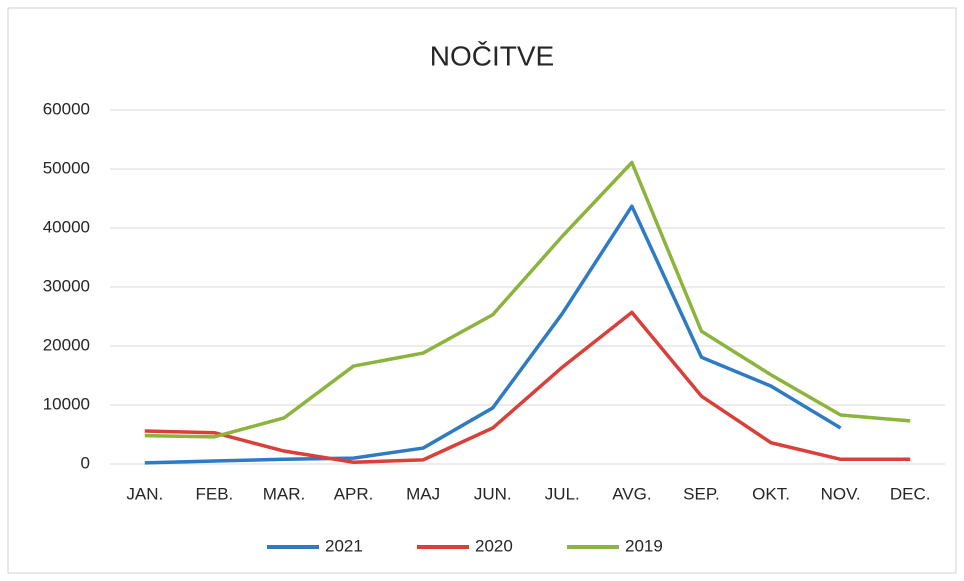 Image resolution: width=964 pixels, height=581 pixels. I want to click on x-tick-label: JAN., so click(144, 493).